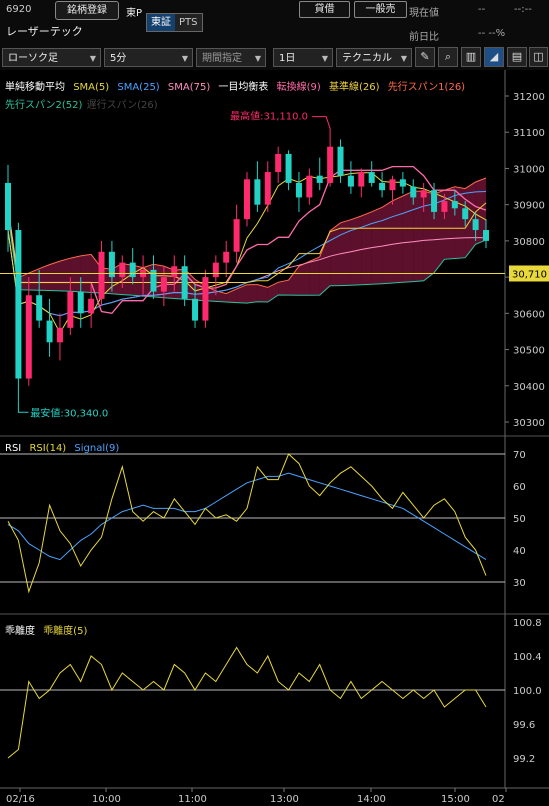 This screenshot has height=806, width=549. What do you see at coordinates (97, 448) in the screenshot?
I see `legend-signal9: Signal(9)` at bounding box center [97, 448].